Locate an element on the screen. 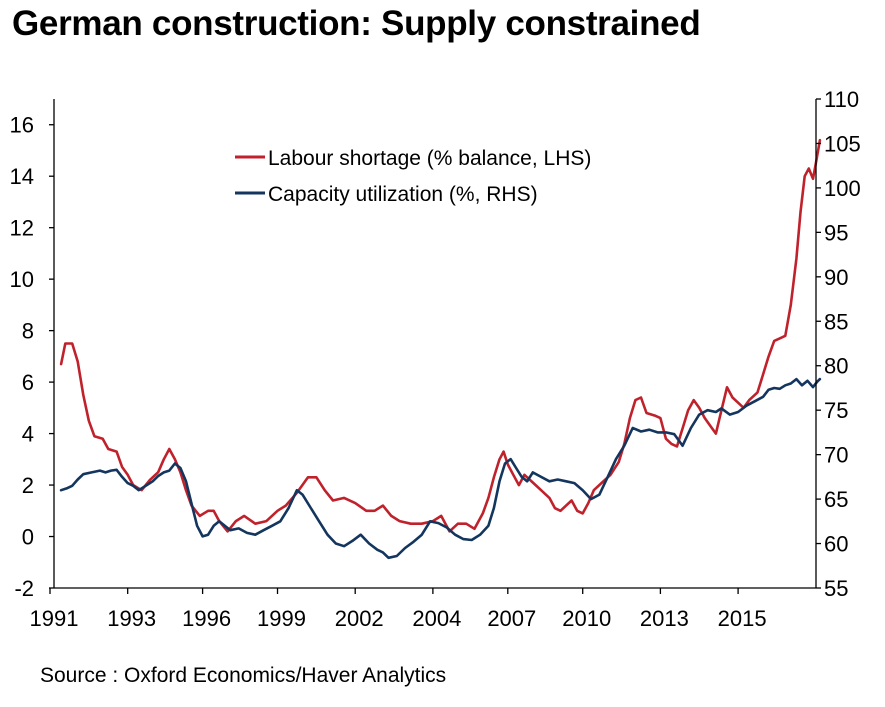  right-y-tick-label: 65 is located at coordinates (836, 499).